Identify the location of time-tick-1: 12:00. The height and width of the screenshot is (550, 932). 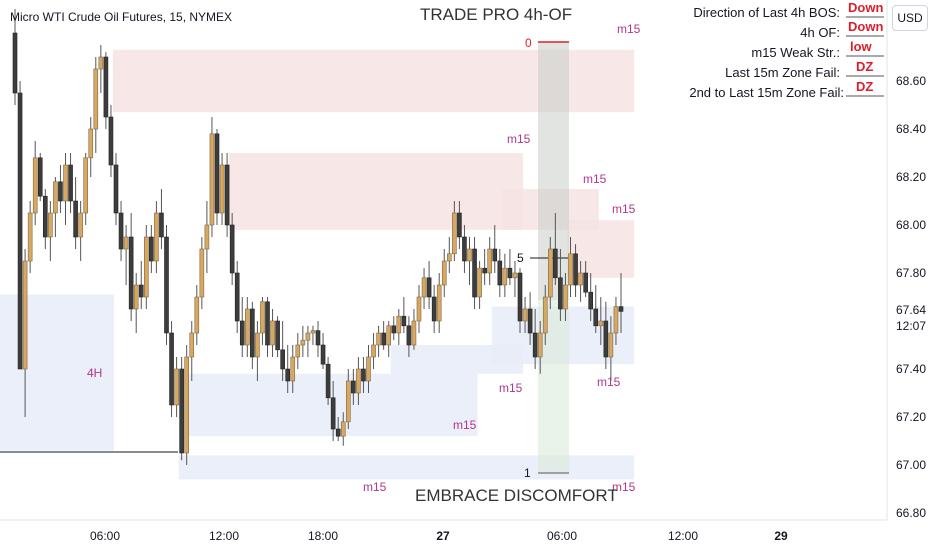
(224, 536).